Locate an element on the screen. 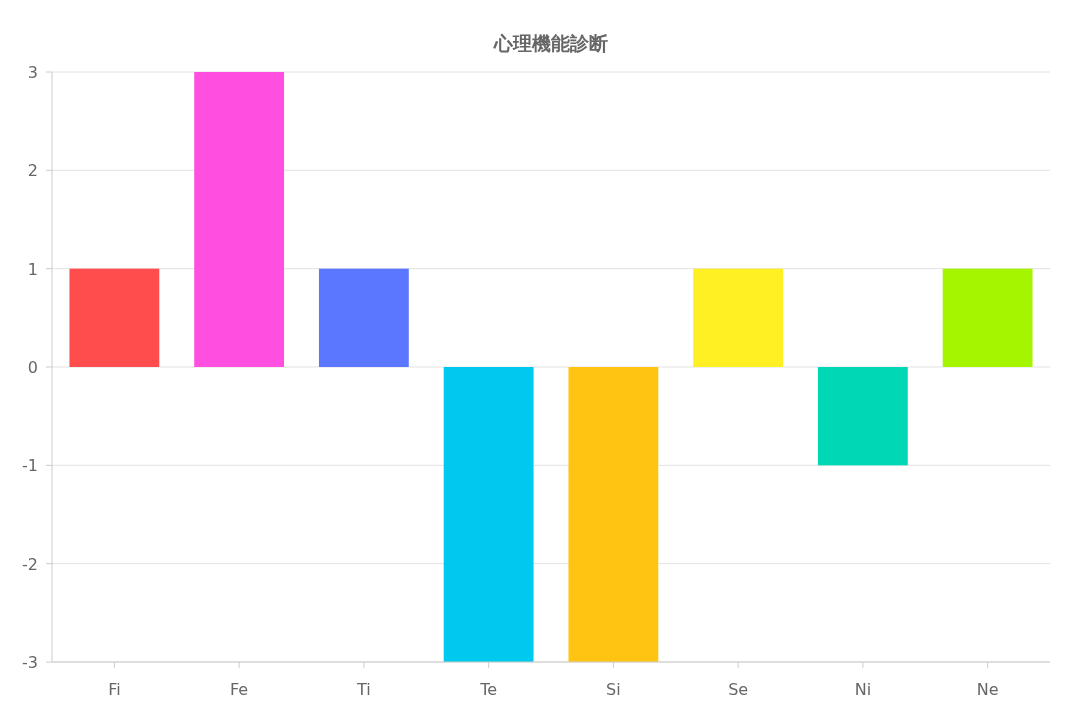 The height and width of the screenshot is (720, 1066). x-tick-label: Fi is located at coordinates (114, 689).